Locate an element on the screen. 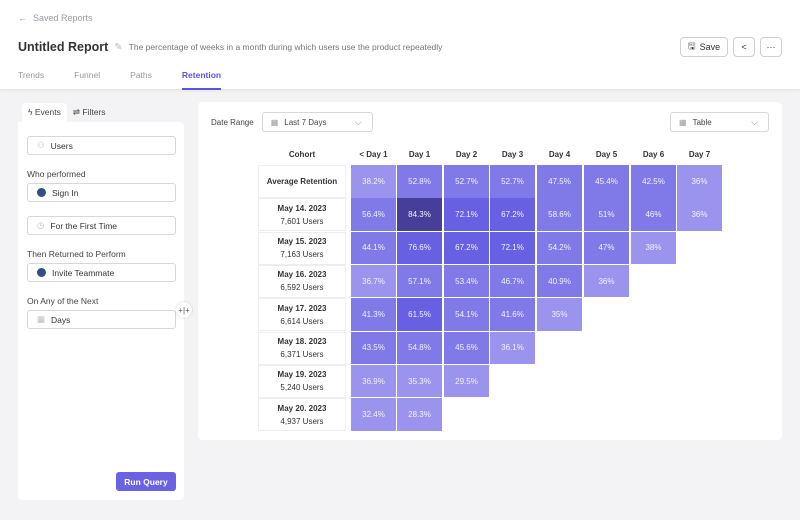 The height and width of the screenshot is (520, 800). cohort-cell: May 16. 2023 6,592 Users is located at coordinates (302, 281).